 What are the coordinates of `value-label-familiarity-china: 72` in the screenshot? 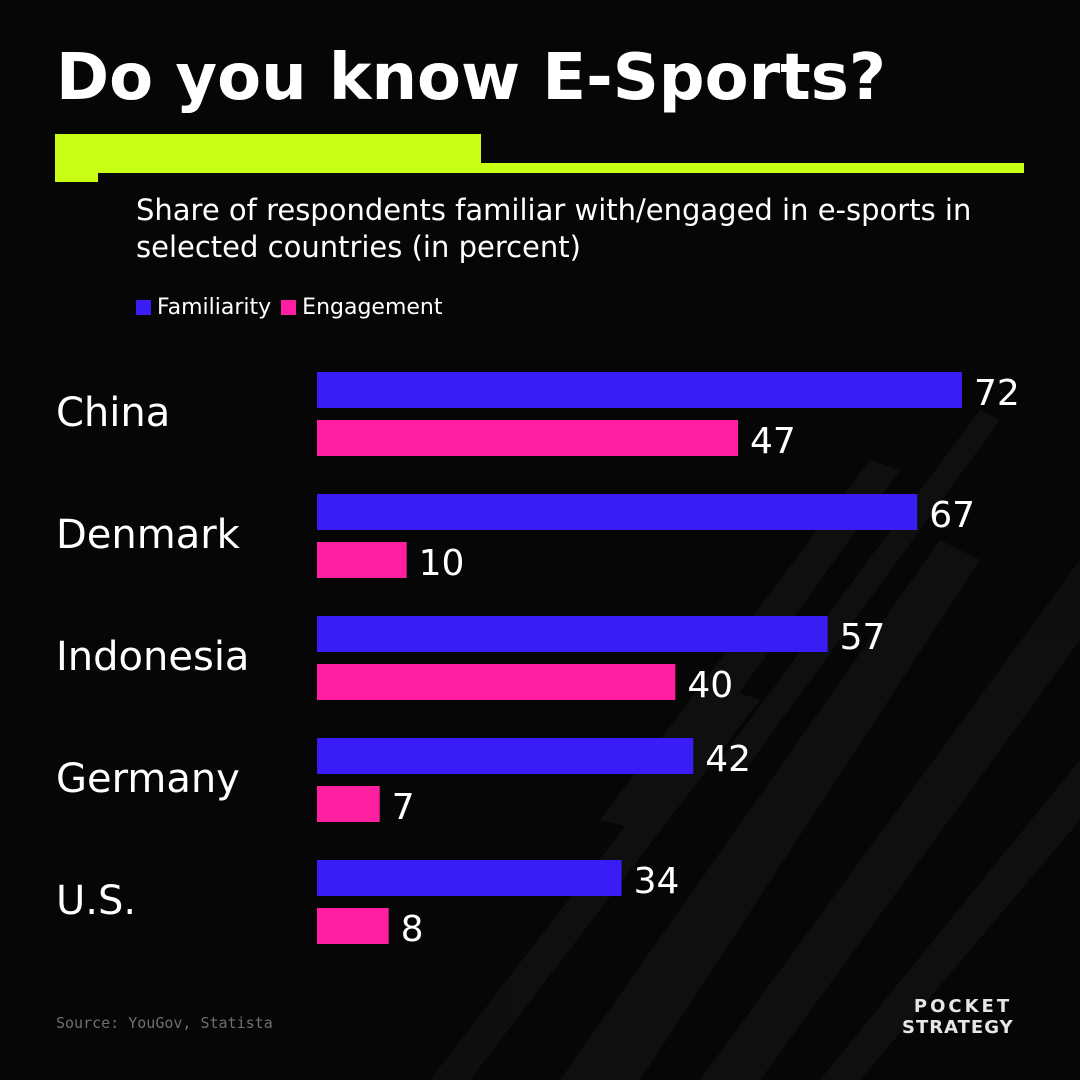 It's located at (997, 393).